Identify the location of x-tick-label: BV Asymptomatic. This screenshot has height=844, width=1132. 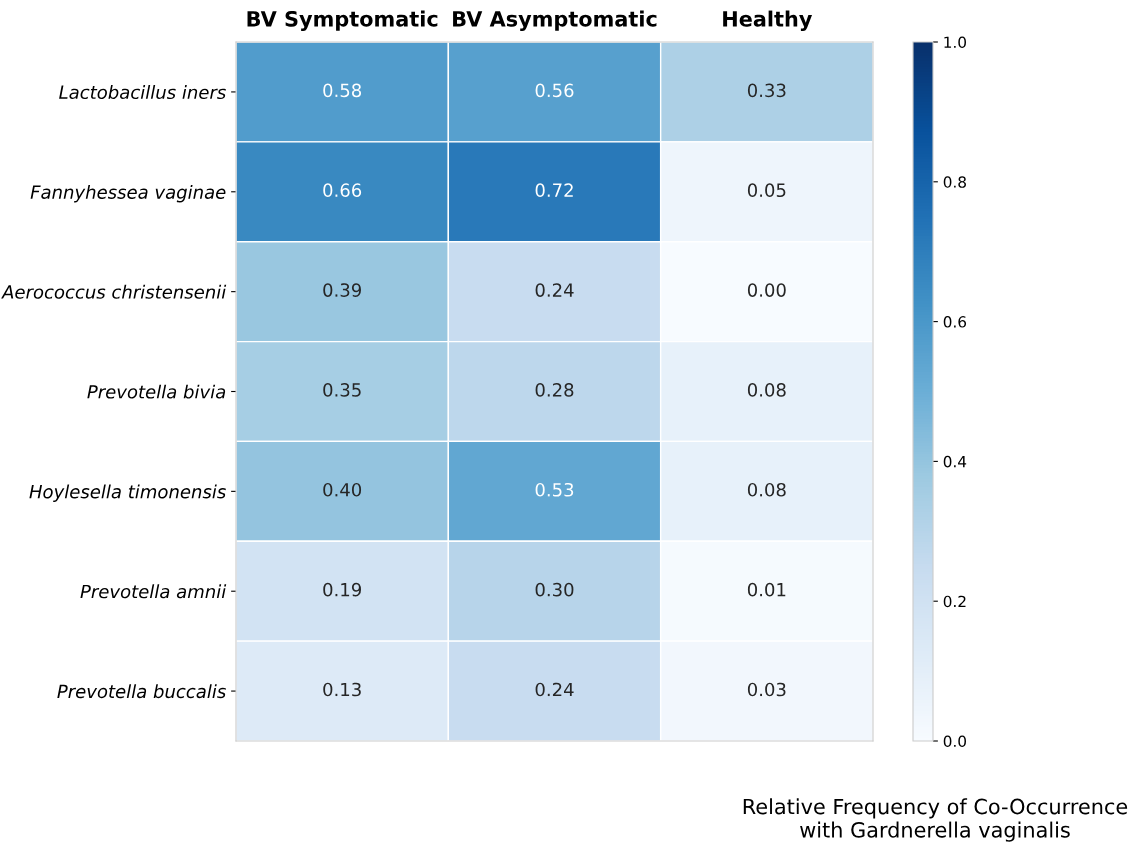
(555, 20).